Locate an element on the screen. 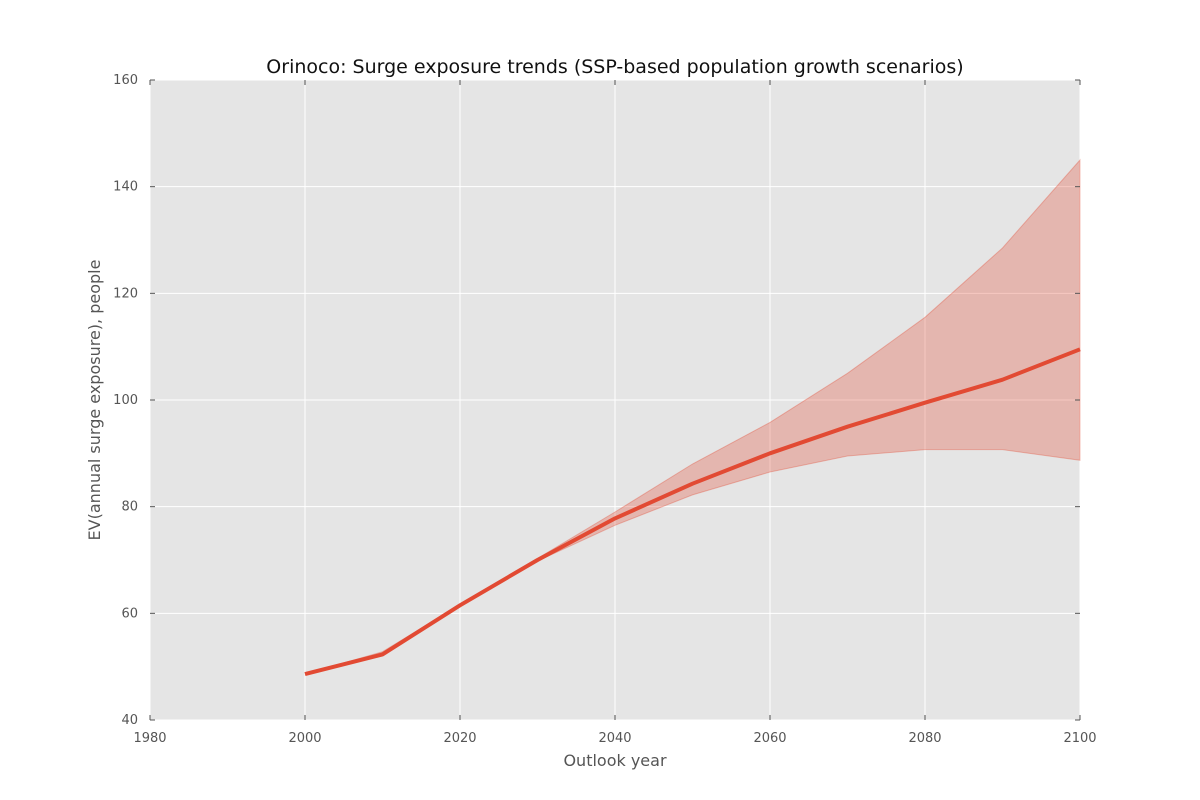  x-tick-label: 2080 is located at coordinates (924, 738).